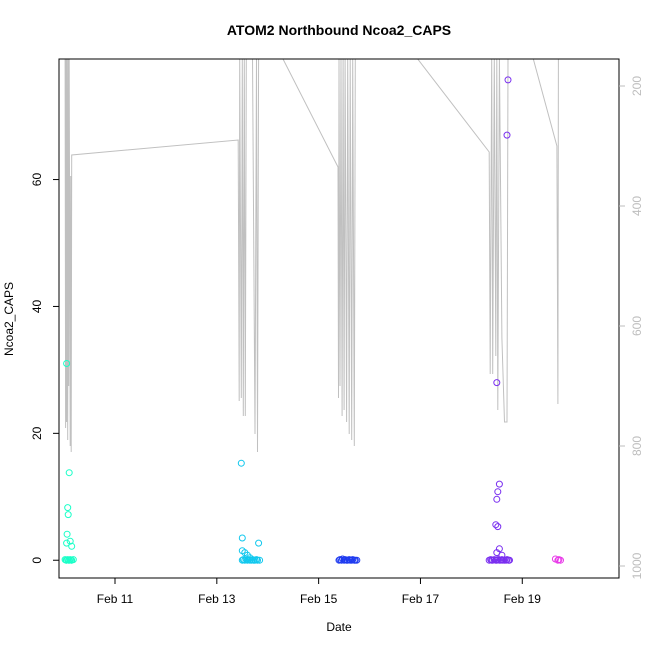 This screenshot has width=650, height=650. Describe the element at coordinates (421, 599) in the screenshot. I see `x-tick-label: Feb 17` at that location.